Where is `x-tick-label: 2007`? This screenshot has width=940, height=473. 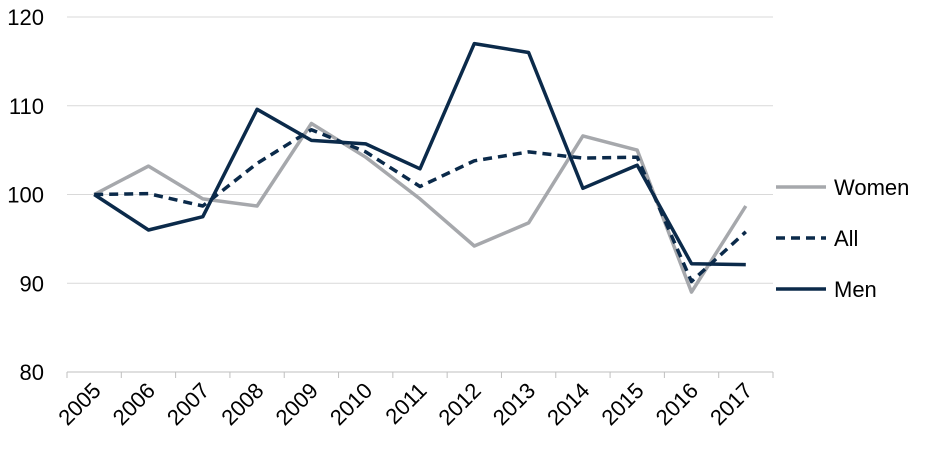 x-tick-label: 2007 is located at coordinates (188, 404).